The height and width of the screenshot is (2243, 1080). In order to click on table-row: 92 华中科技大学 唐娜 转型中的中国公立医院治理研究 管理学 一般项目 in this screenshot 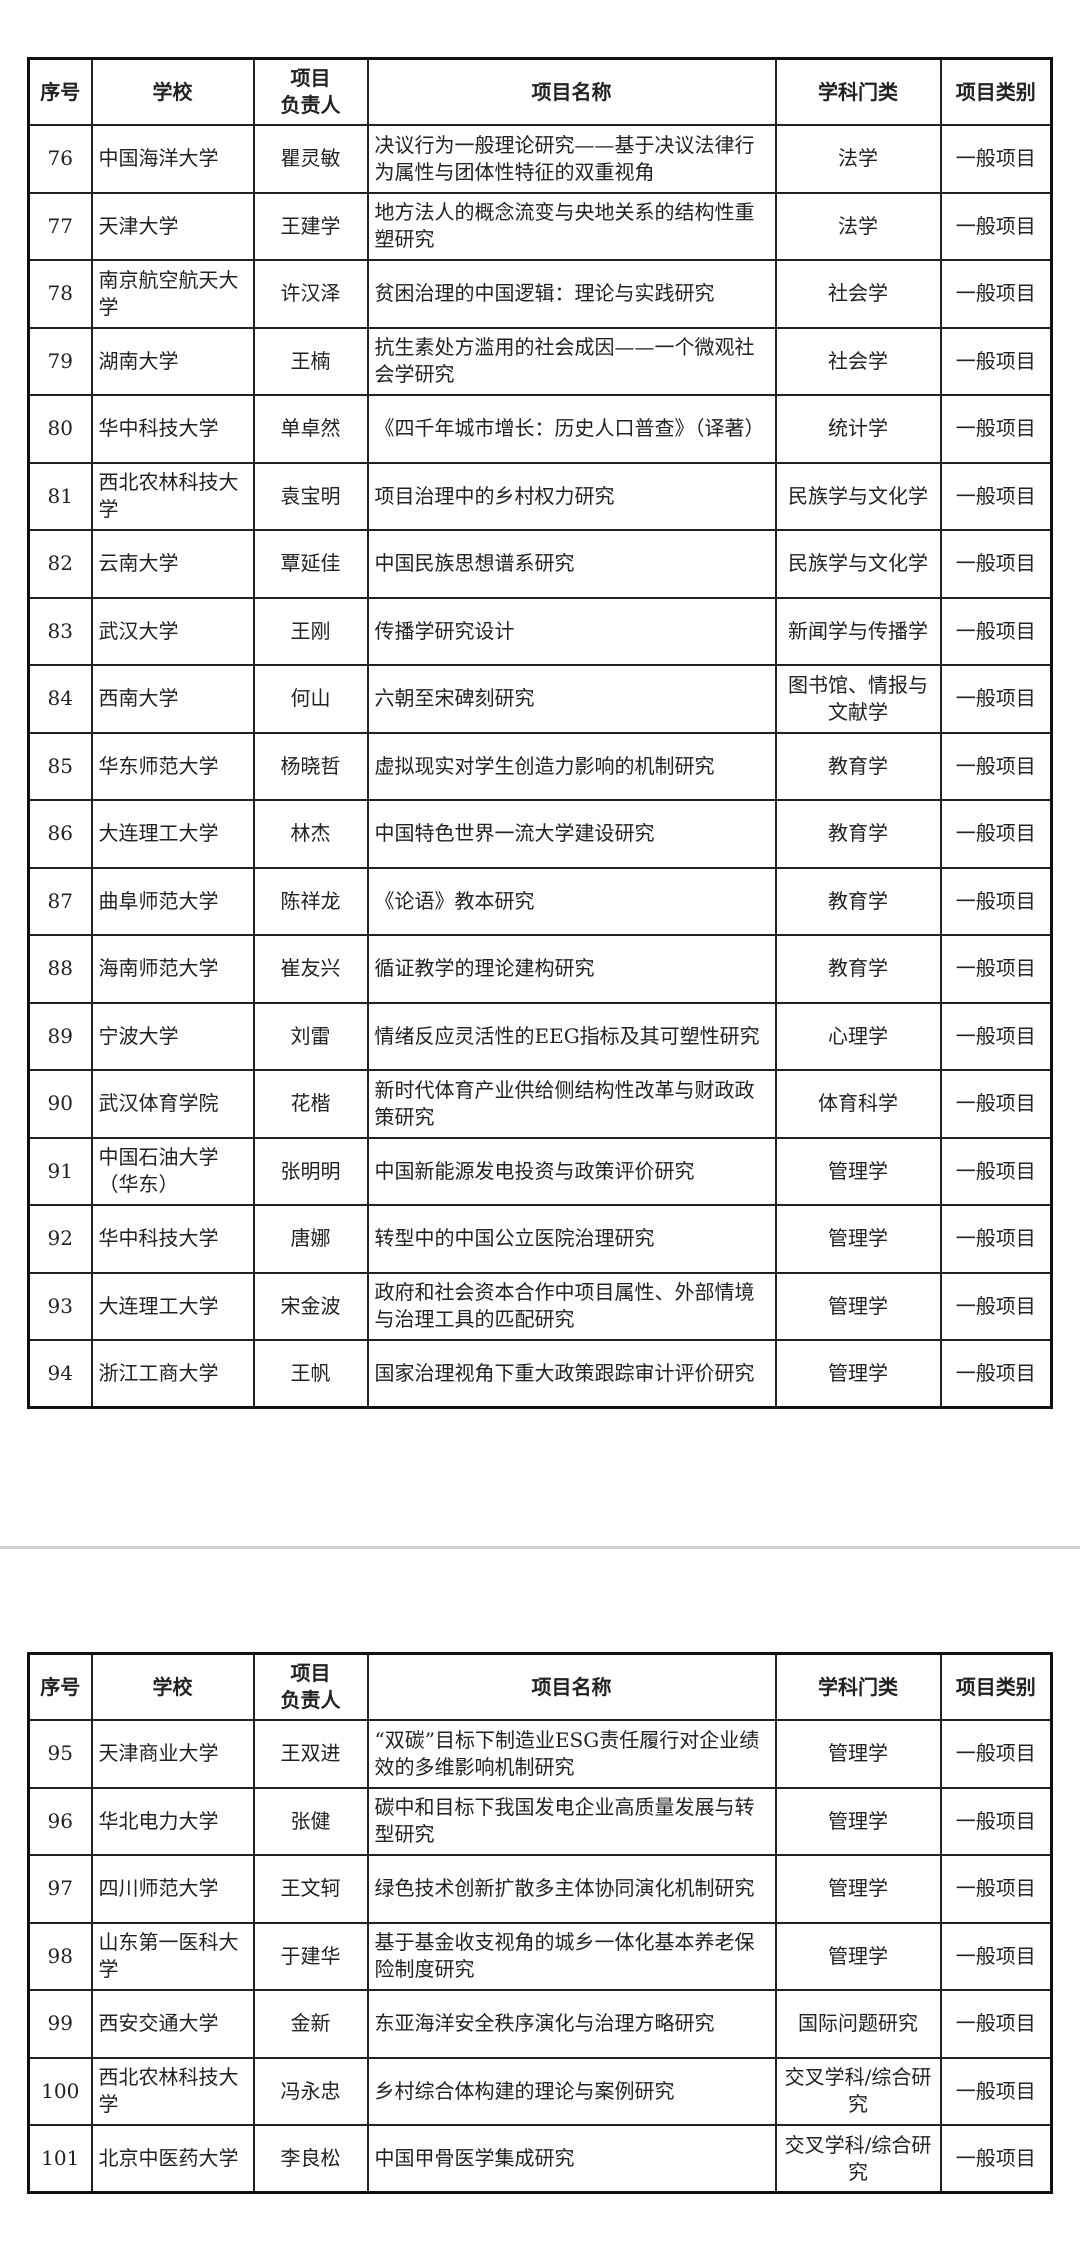, I will do `click(540, 1239)`.